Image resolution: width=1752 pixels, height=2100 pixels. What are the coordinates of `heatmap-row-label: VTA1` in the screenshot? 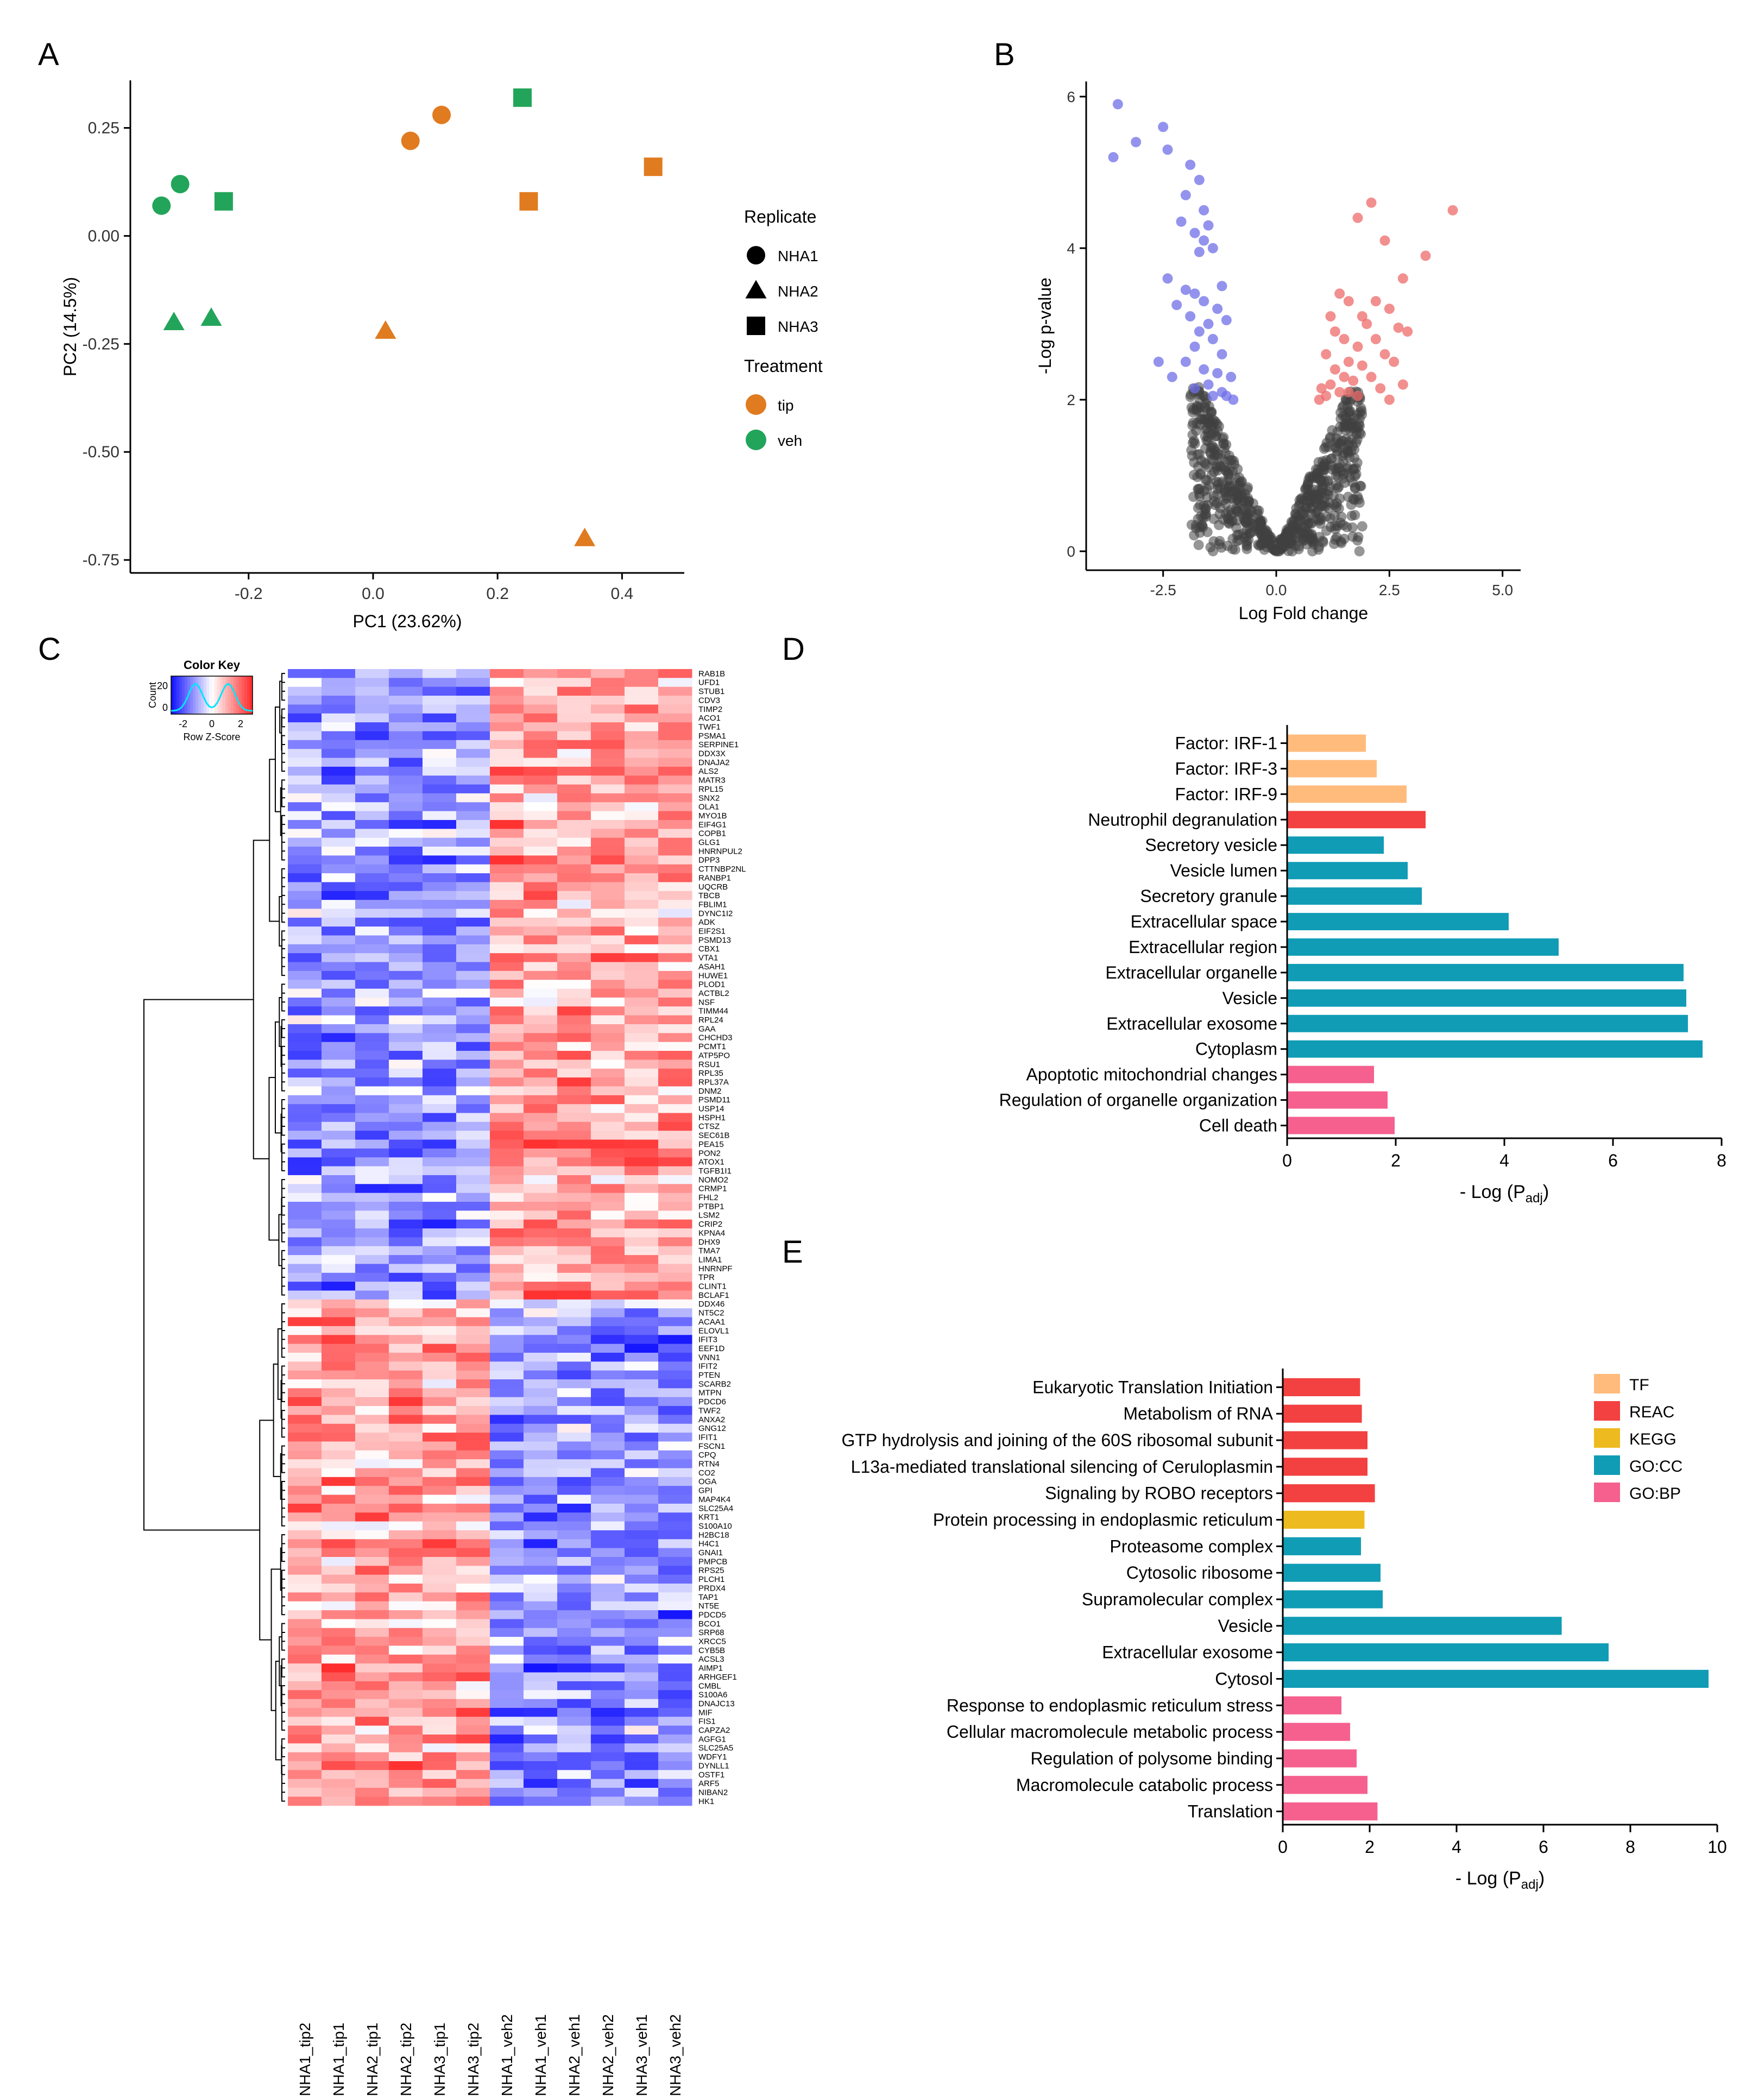 It's located at (708, 958).